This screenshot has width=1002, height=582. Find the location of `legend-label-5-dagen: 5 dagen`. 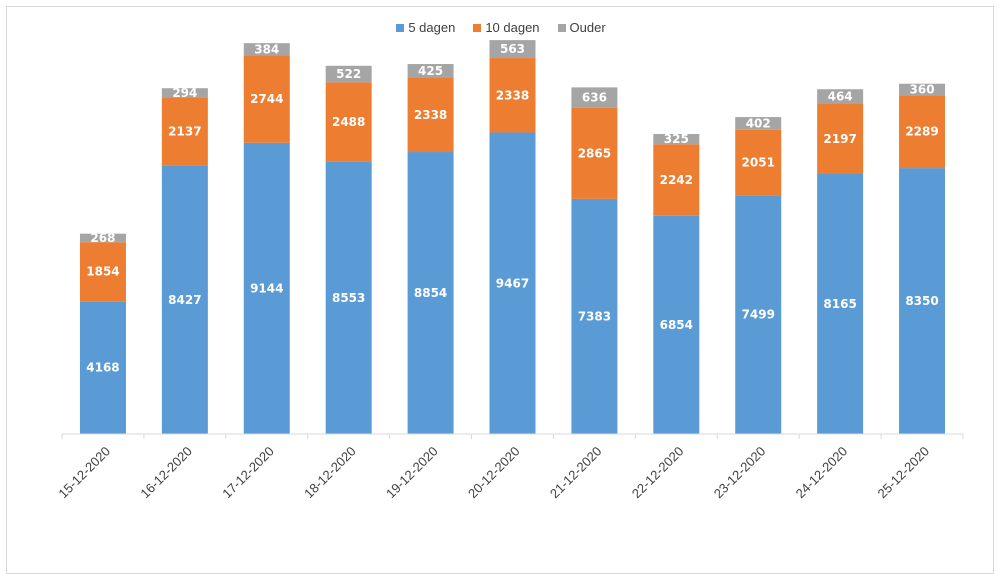

legend-label-5-dagen: 5 dagen is located at coordinates (432, 27).